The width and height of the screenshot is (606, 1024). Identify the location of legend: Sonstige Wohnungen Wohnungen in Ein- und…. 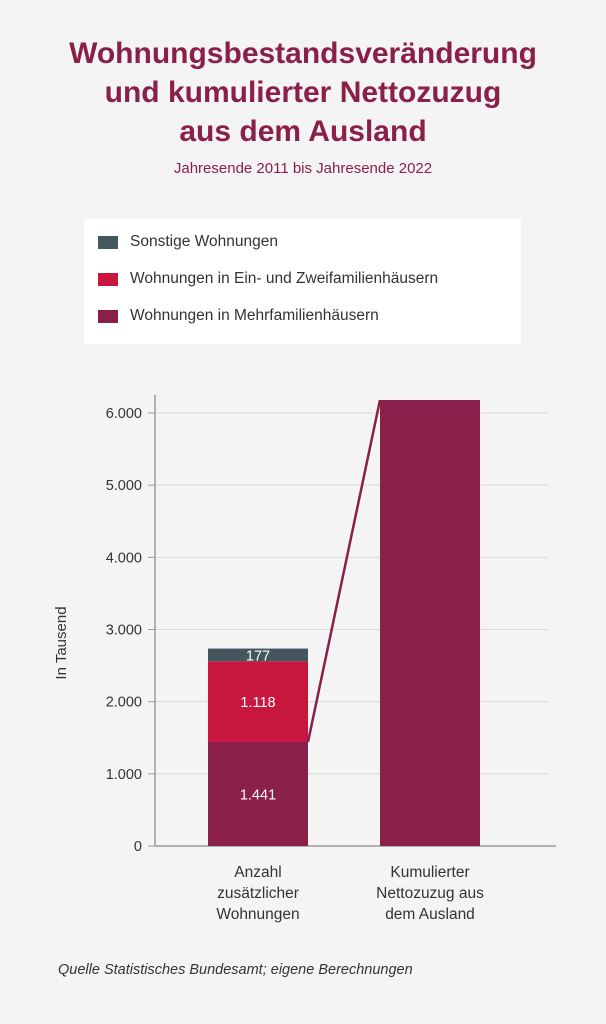
(302, 281).